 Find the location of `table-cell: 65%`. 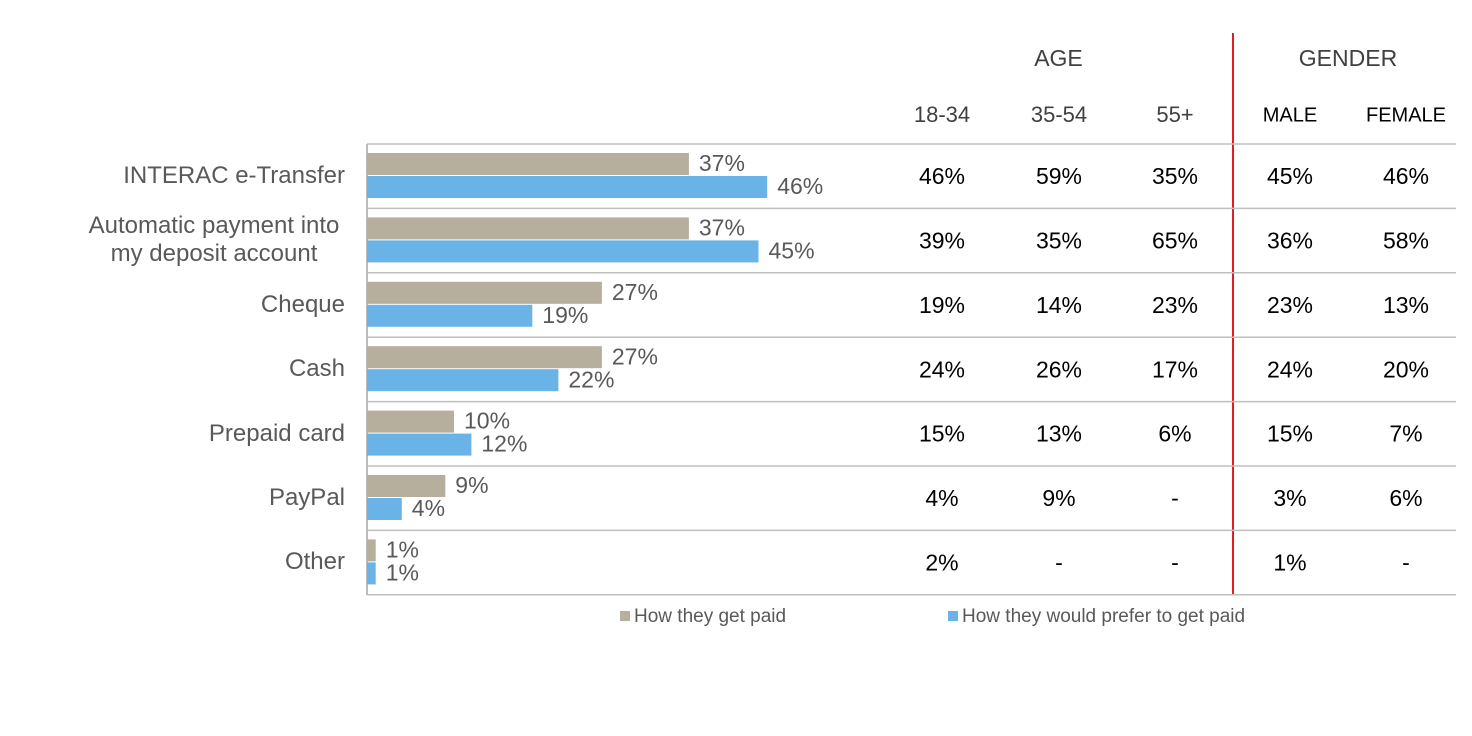

table-cell: 65% is located at coordinates (1175, 240).